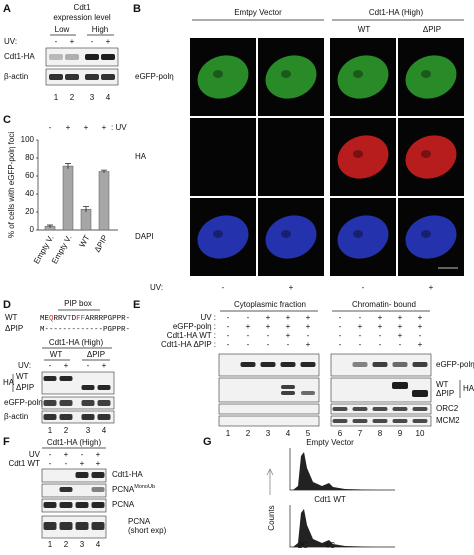 This screenshot has width=474, height=555. Describe the element at coordinates (7, 305) in the screenshot. I see `panel-label: D` at that location.